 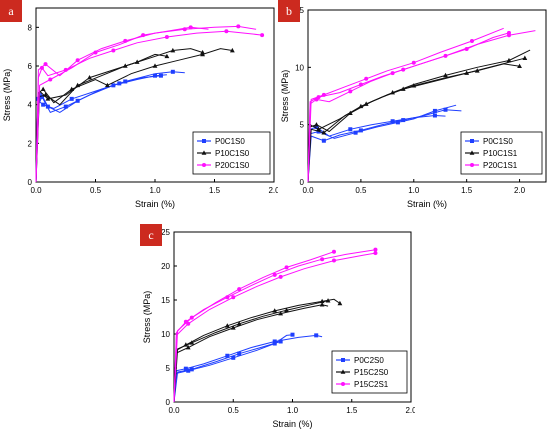 What do you see at coordinates (96, 190) in the screenshot?
I see `x-tick-label: 0.5` at bounding box center [96, 190].